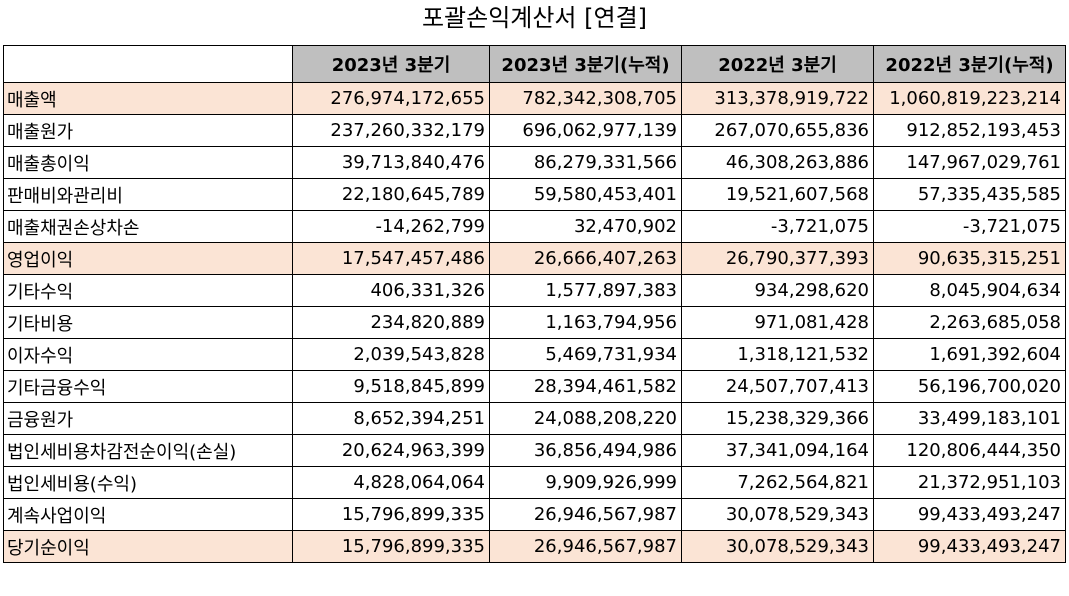  Describe the element at coordinates (148, 194) in the screenshot. I see `row-label: 판매비와관리비` at that location.